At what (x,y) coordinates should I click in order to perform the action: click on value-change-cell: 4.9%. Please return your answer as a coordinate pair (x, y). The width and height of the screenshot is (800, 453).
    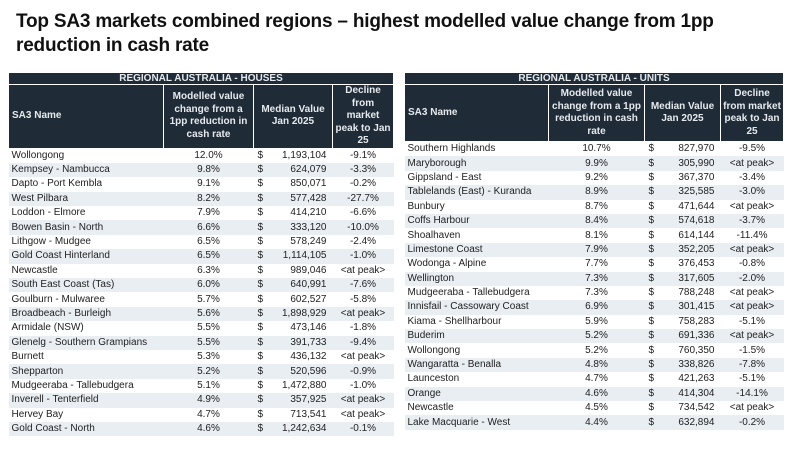
    Looking at the image, I should click on (208, 400).